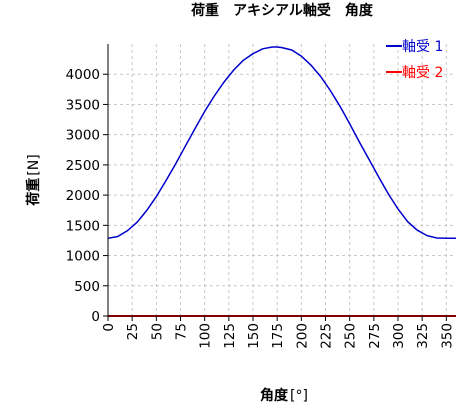  What do you see at coordinates (83, 196) in the screenshot?
I see `y-tick-label: 2000` at bounding box center [83, 196].